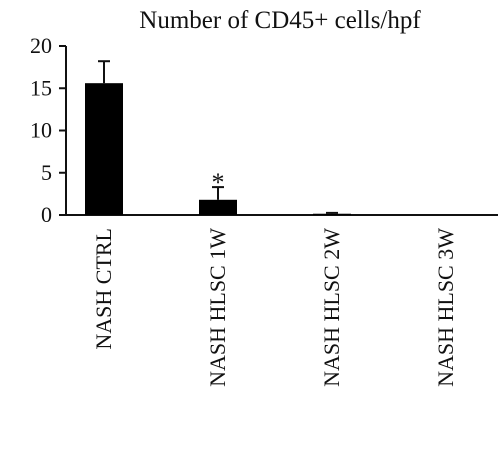  Describe the element at coordinates (445, 307) in the screenshot. I see `x-category-label: NASH HLSC 3W` at that location.